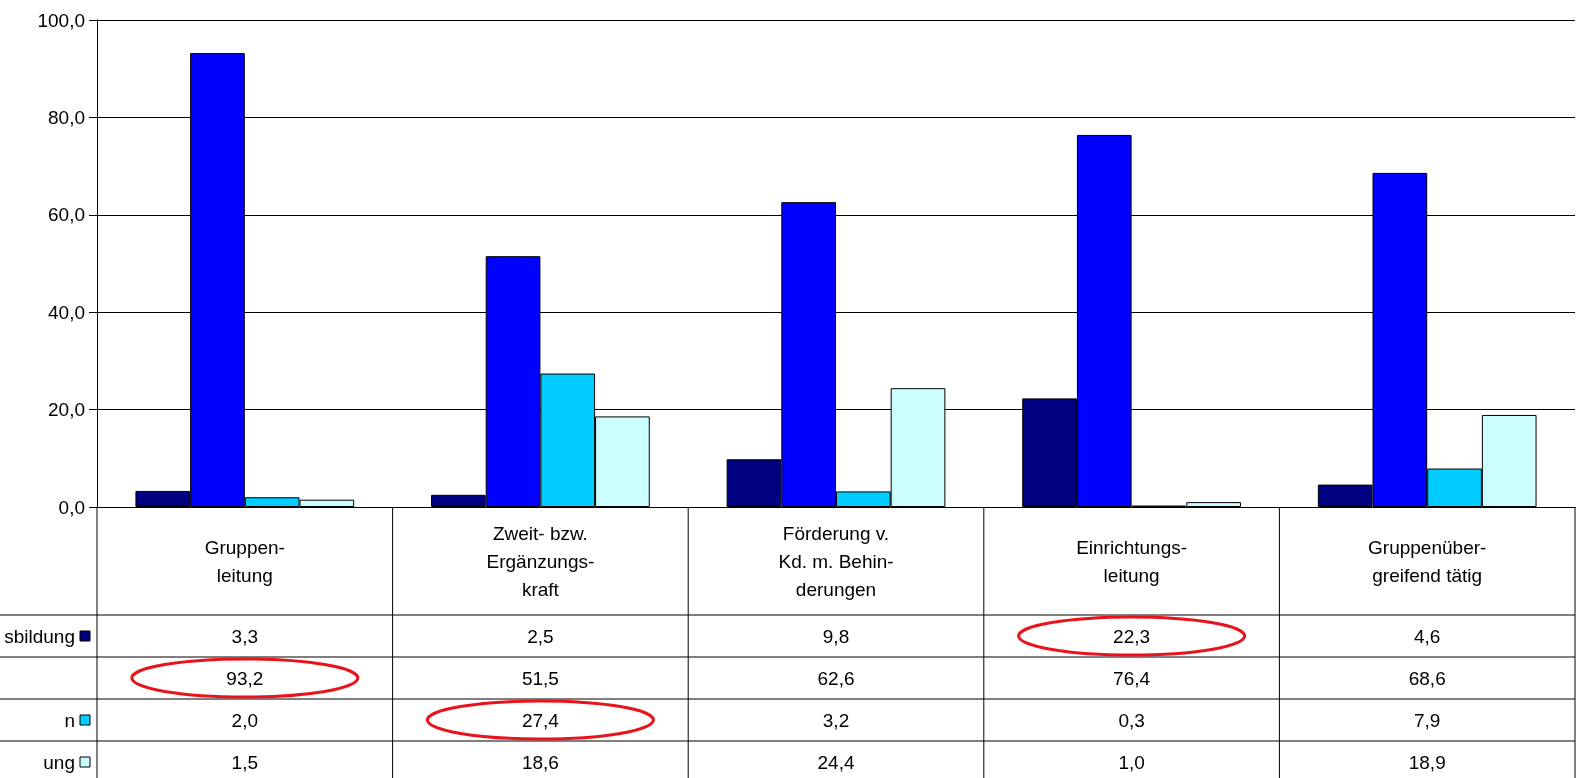 The width and height of the screenshot is (1581, 778). What do you see at coordinates (245, 720) in the screenshot?
I see `data-label: 2,0` at bounding box center [245, 720].